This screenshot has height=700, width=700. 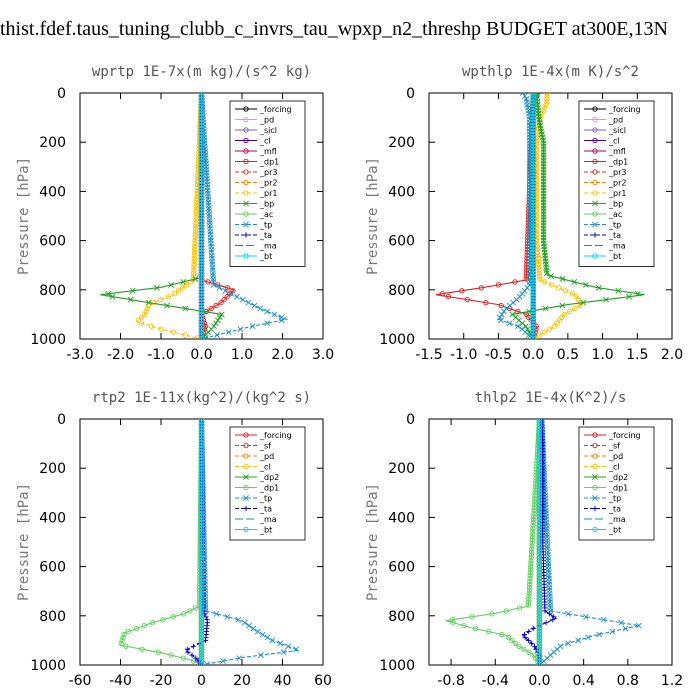 I want to click on legend-box, so click(x=616, y=183).